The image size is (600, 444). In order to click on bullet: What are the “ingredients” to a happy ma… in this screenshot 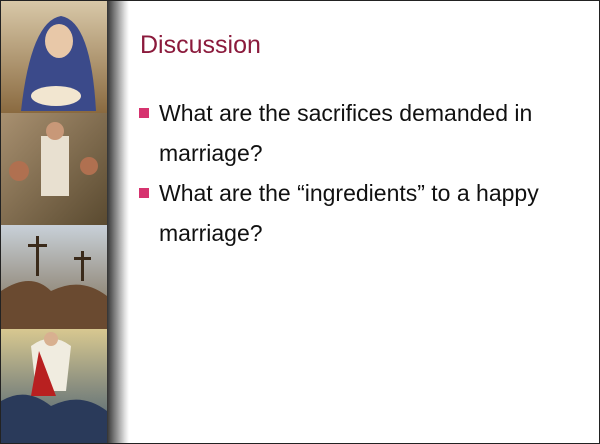, I will do `click(359, 213)`.